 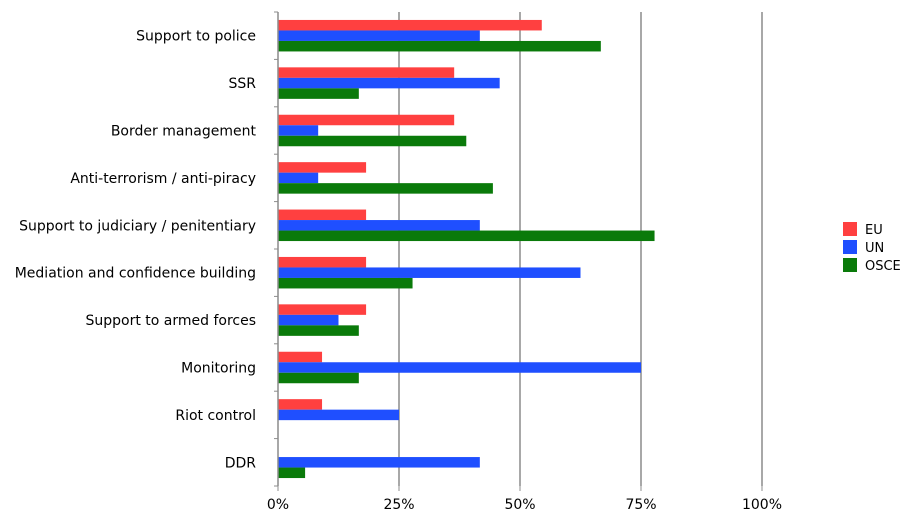 I want to click on category-label: Border management, so click(x=184, y=132).